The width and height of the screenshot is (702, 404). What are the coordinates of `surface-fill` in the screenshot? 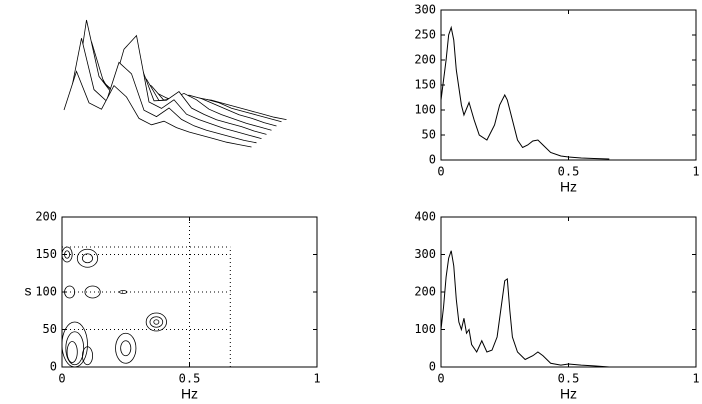 It's located at (158, 111).